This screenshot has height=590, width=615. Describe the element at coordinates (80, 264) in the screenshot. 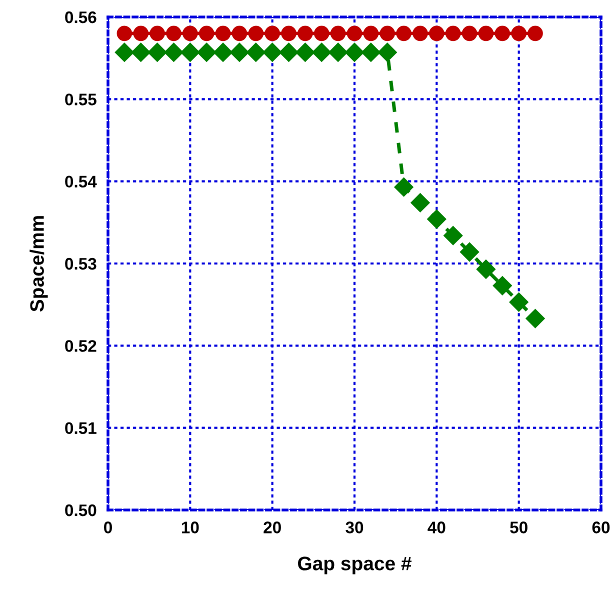

I see `y-tick-label: 0.53` at that location.